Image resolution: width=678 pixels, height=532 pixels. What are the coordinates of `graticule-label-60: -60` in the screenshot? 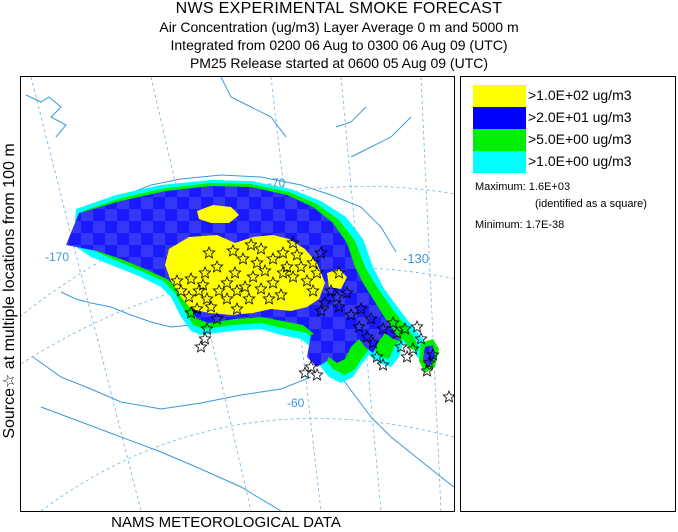 It's located at (296, 403).